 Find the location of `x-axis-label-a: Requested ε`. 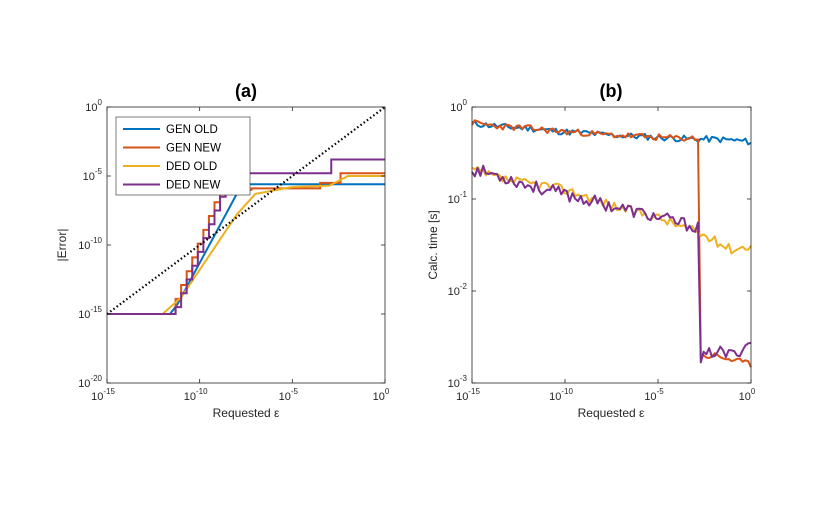

x-axis-label-a: Requested ε is located at coordinates (246, 413).